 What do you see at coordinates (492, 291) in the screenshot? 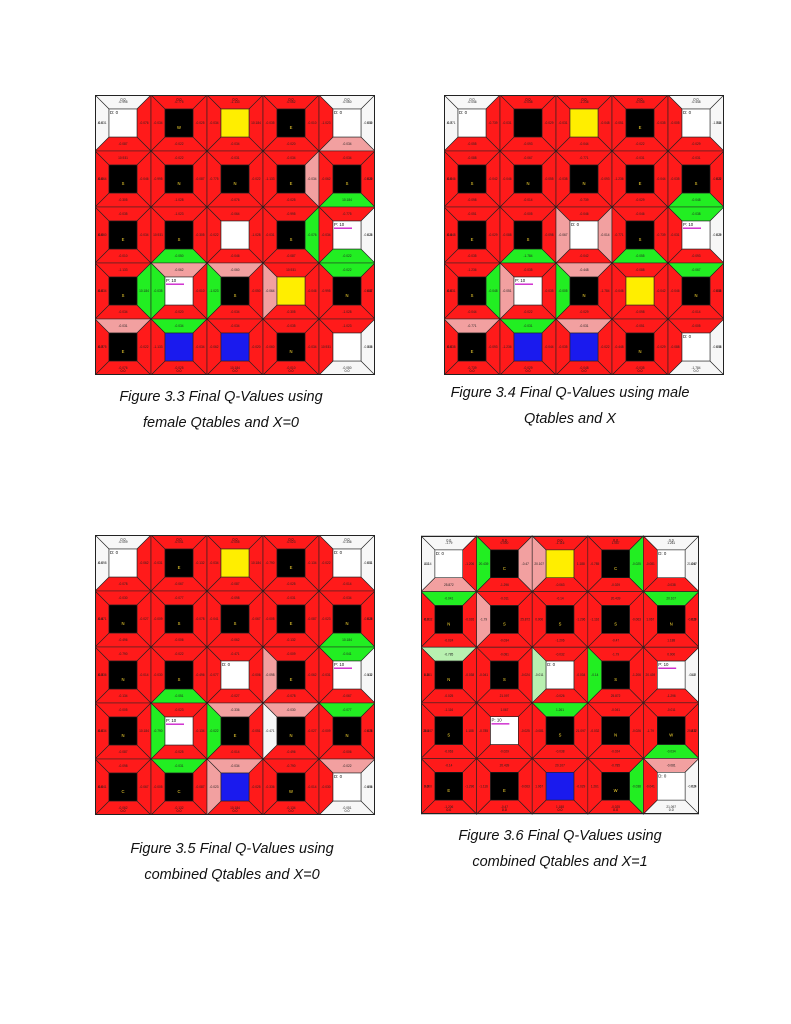
I see `q-value-label: -0.048` at bounding box center [492, 291].